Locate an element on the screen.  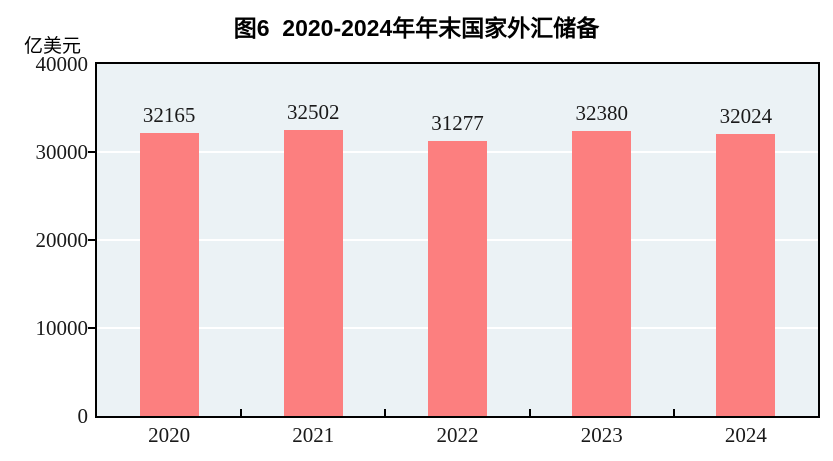
x-axis-tick-label-2022: 2022 is located at coordinates (457, 435).